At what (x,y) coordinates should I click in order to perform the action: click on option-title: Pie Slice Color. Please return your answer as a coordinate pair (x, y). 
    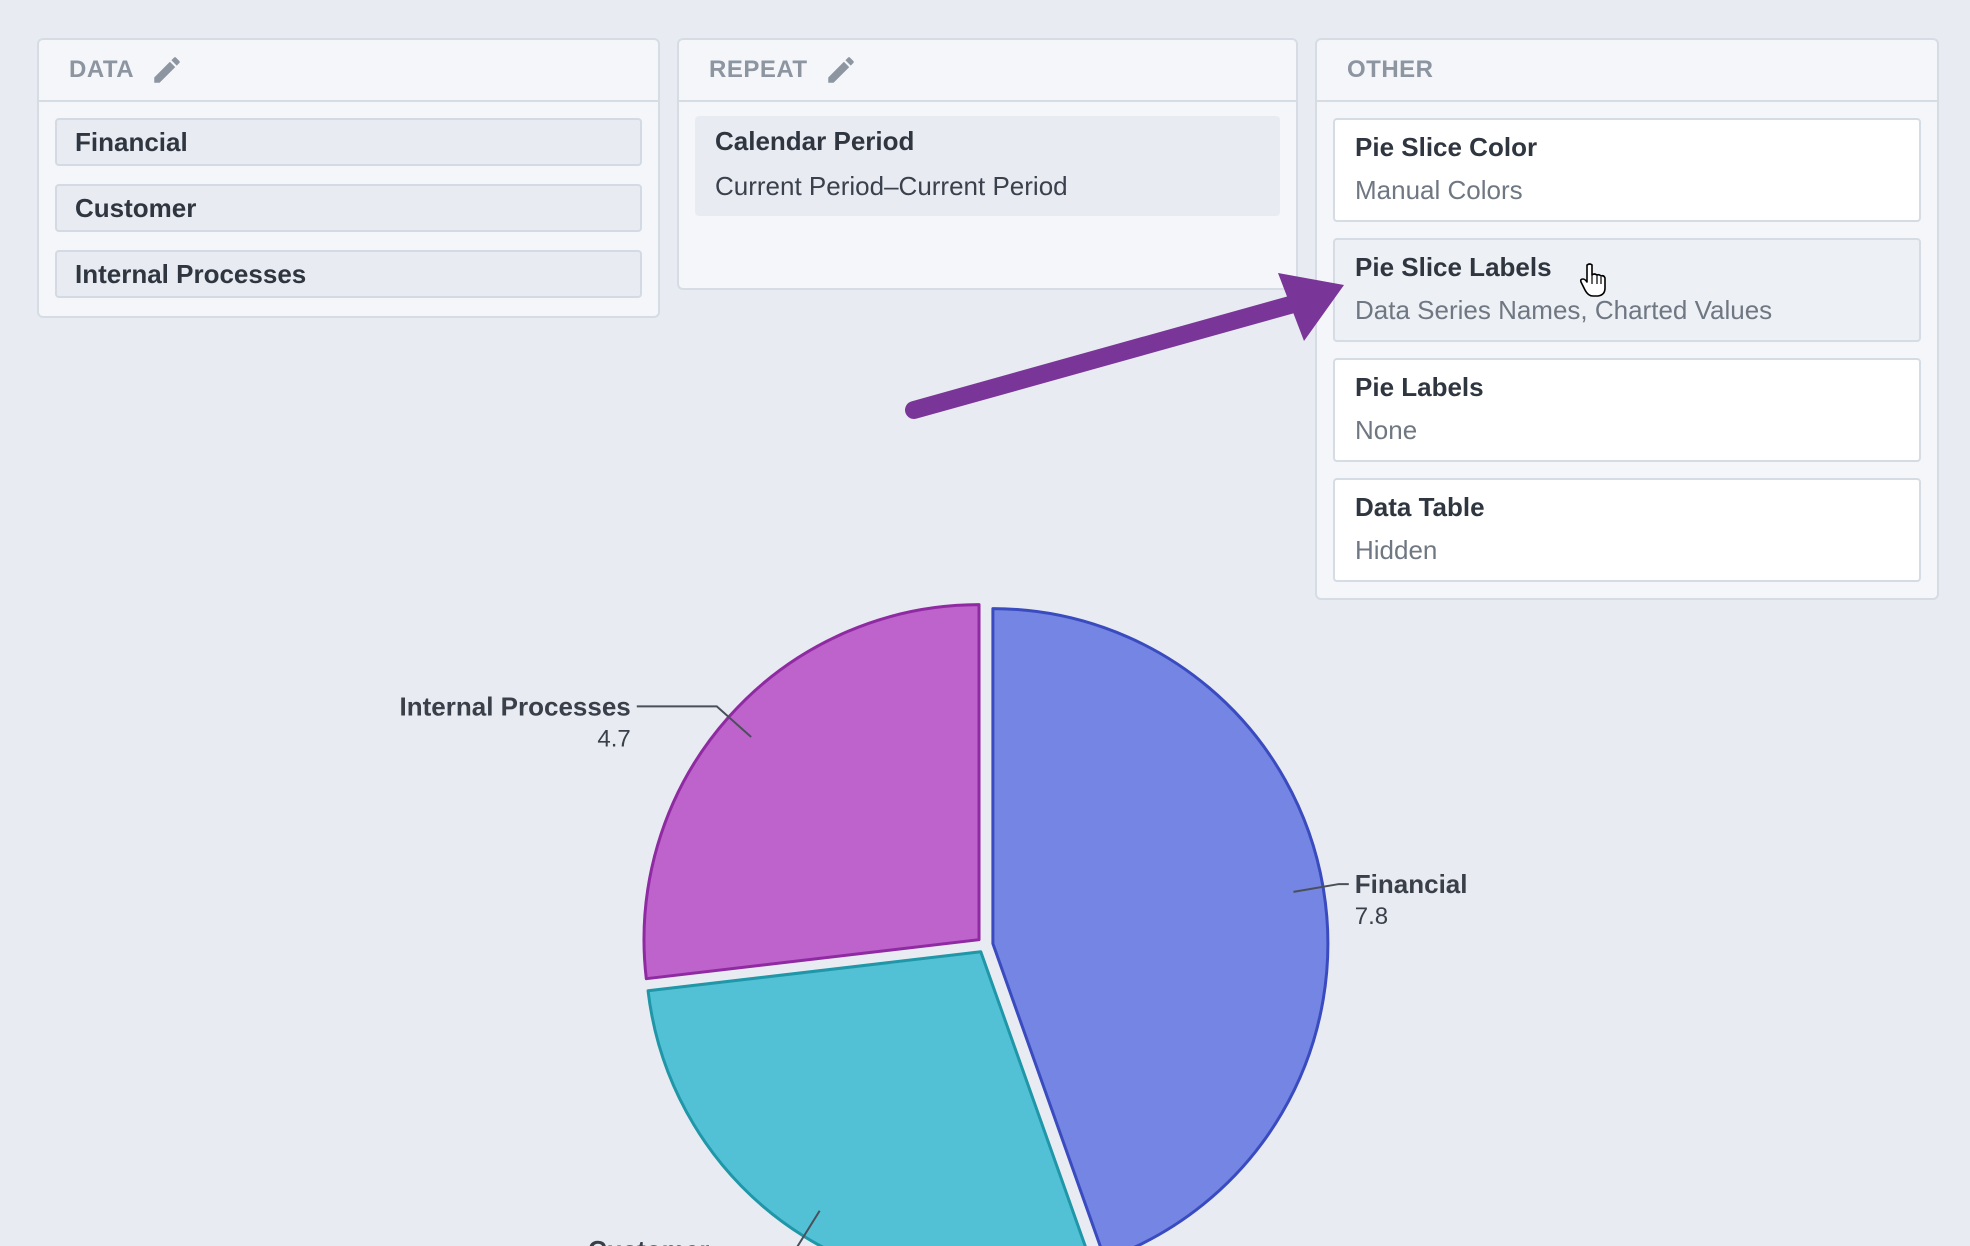
    Looking at the image, I should click on (1446, 147).